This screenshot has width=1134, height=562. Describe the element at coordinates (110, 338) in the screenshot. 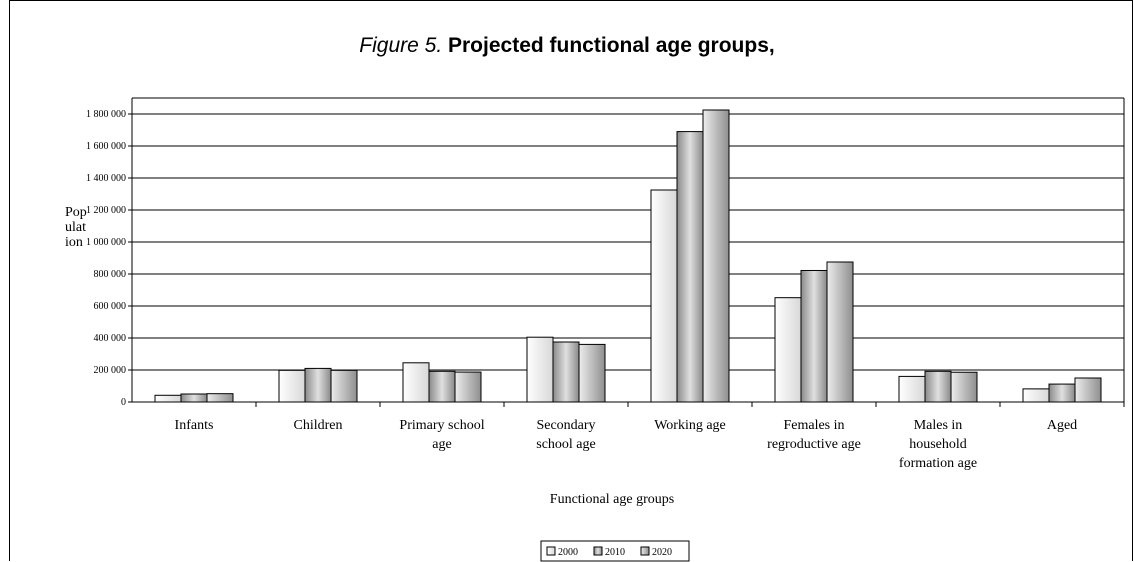

I see `y-tick-label: 400 000` at that location.